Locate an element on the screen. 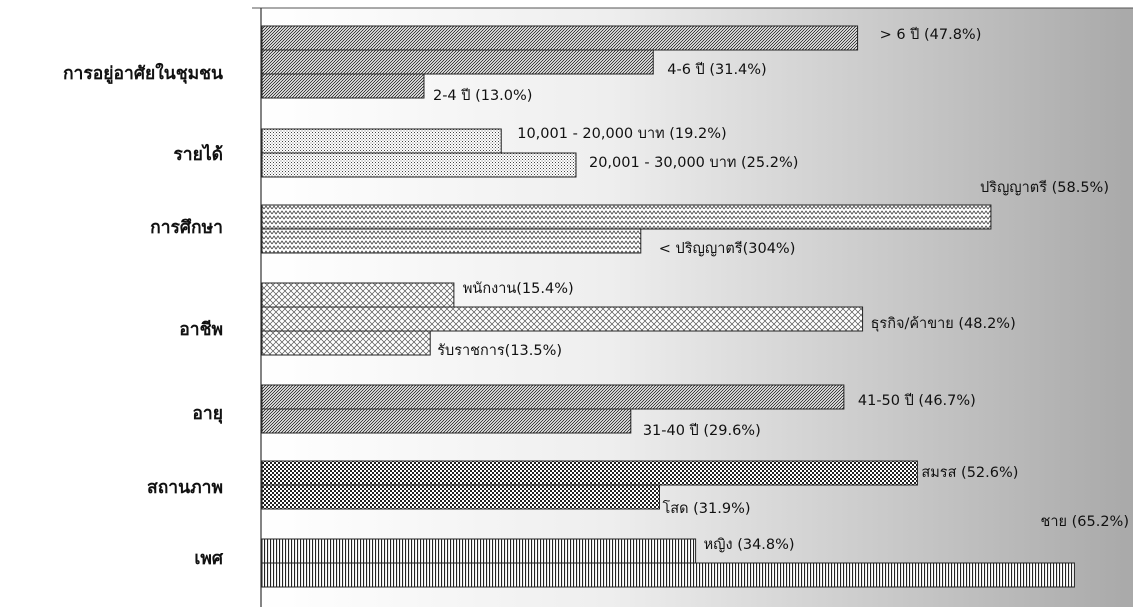 This screenshot has height=611, width=1133. bar-data-label: 2-4 ปี (13.0%) is located at coordinates (482, 96).